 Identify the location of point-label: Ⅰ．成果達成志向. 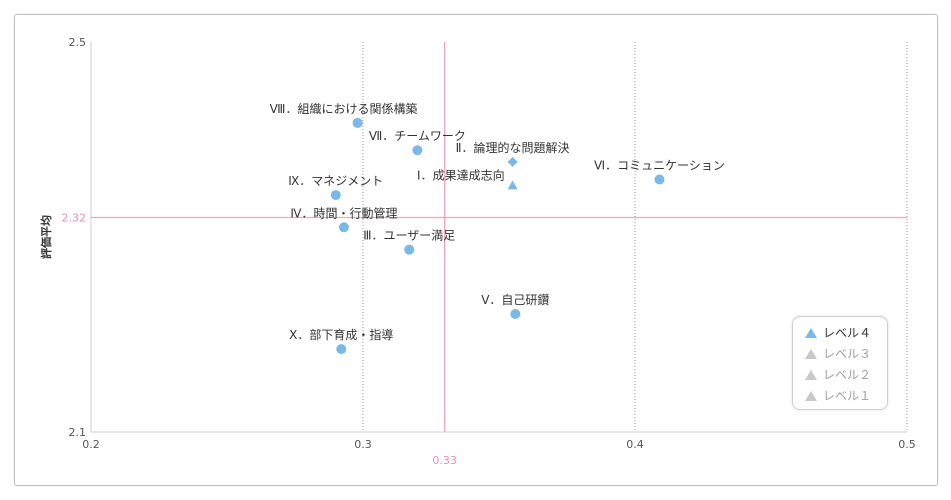
(461, 174).